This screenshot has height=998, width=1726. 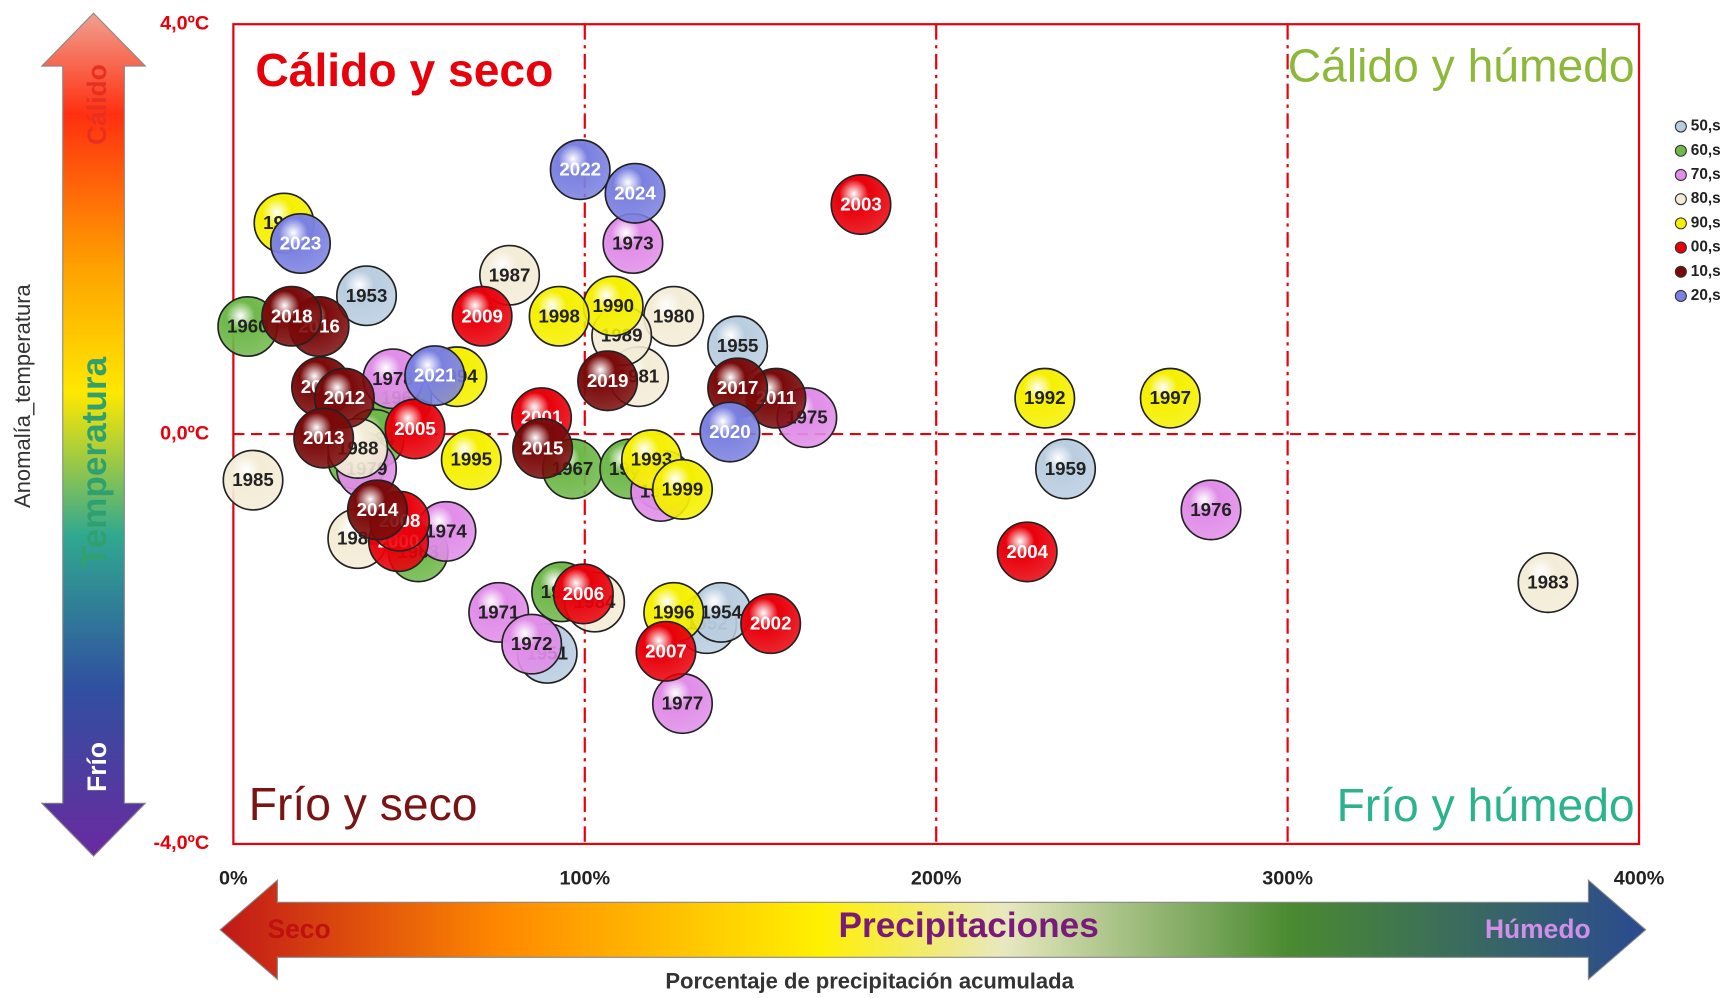 What do you see at coordinates (1706, 198) in the screenshot?
I see `legend-label: 80,s` at bounding box center [1706, 198].